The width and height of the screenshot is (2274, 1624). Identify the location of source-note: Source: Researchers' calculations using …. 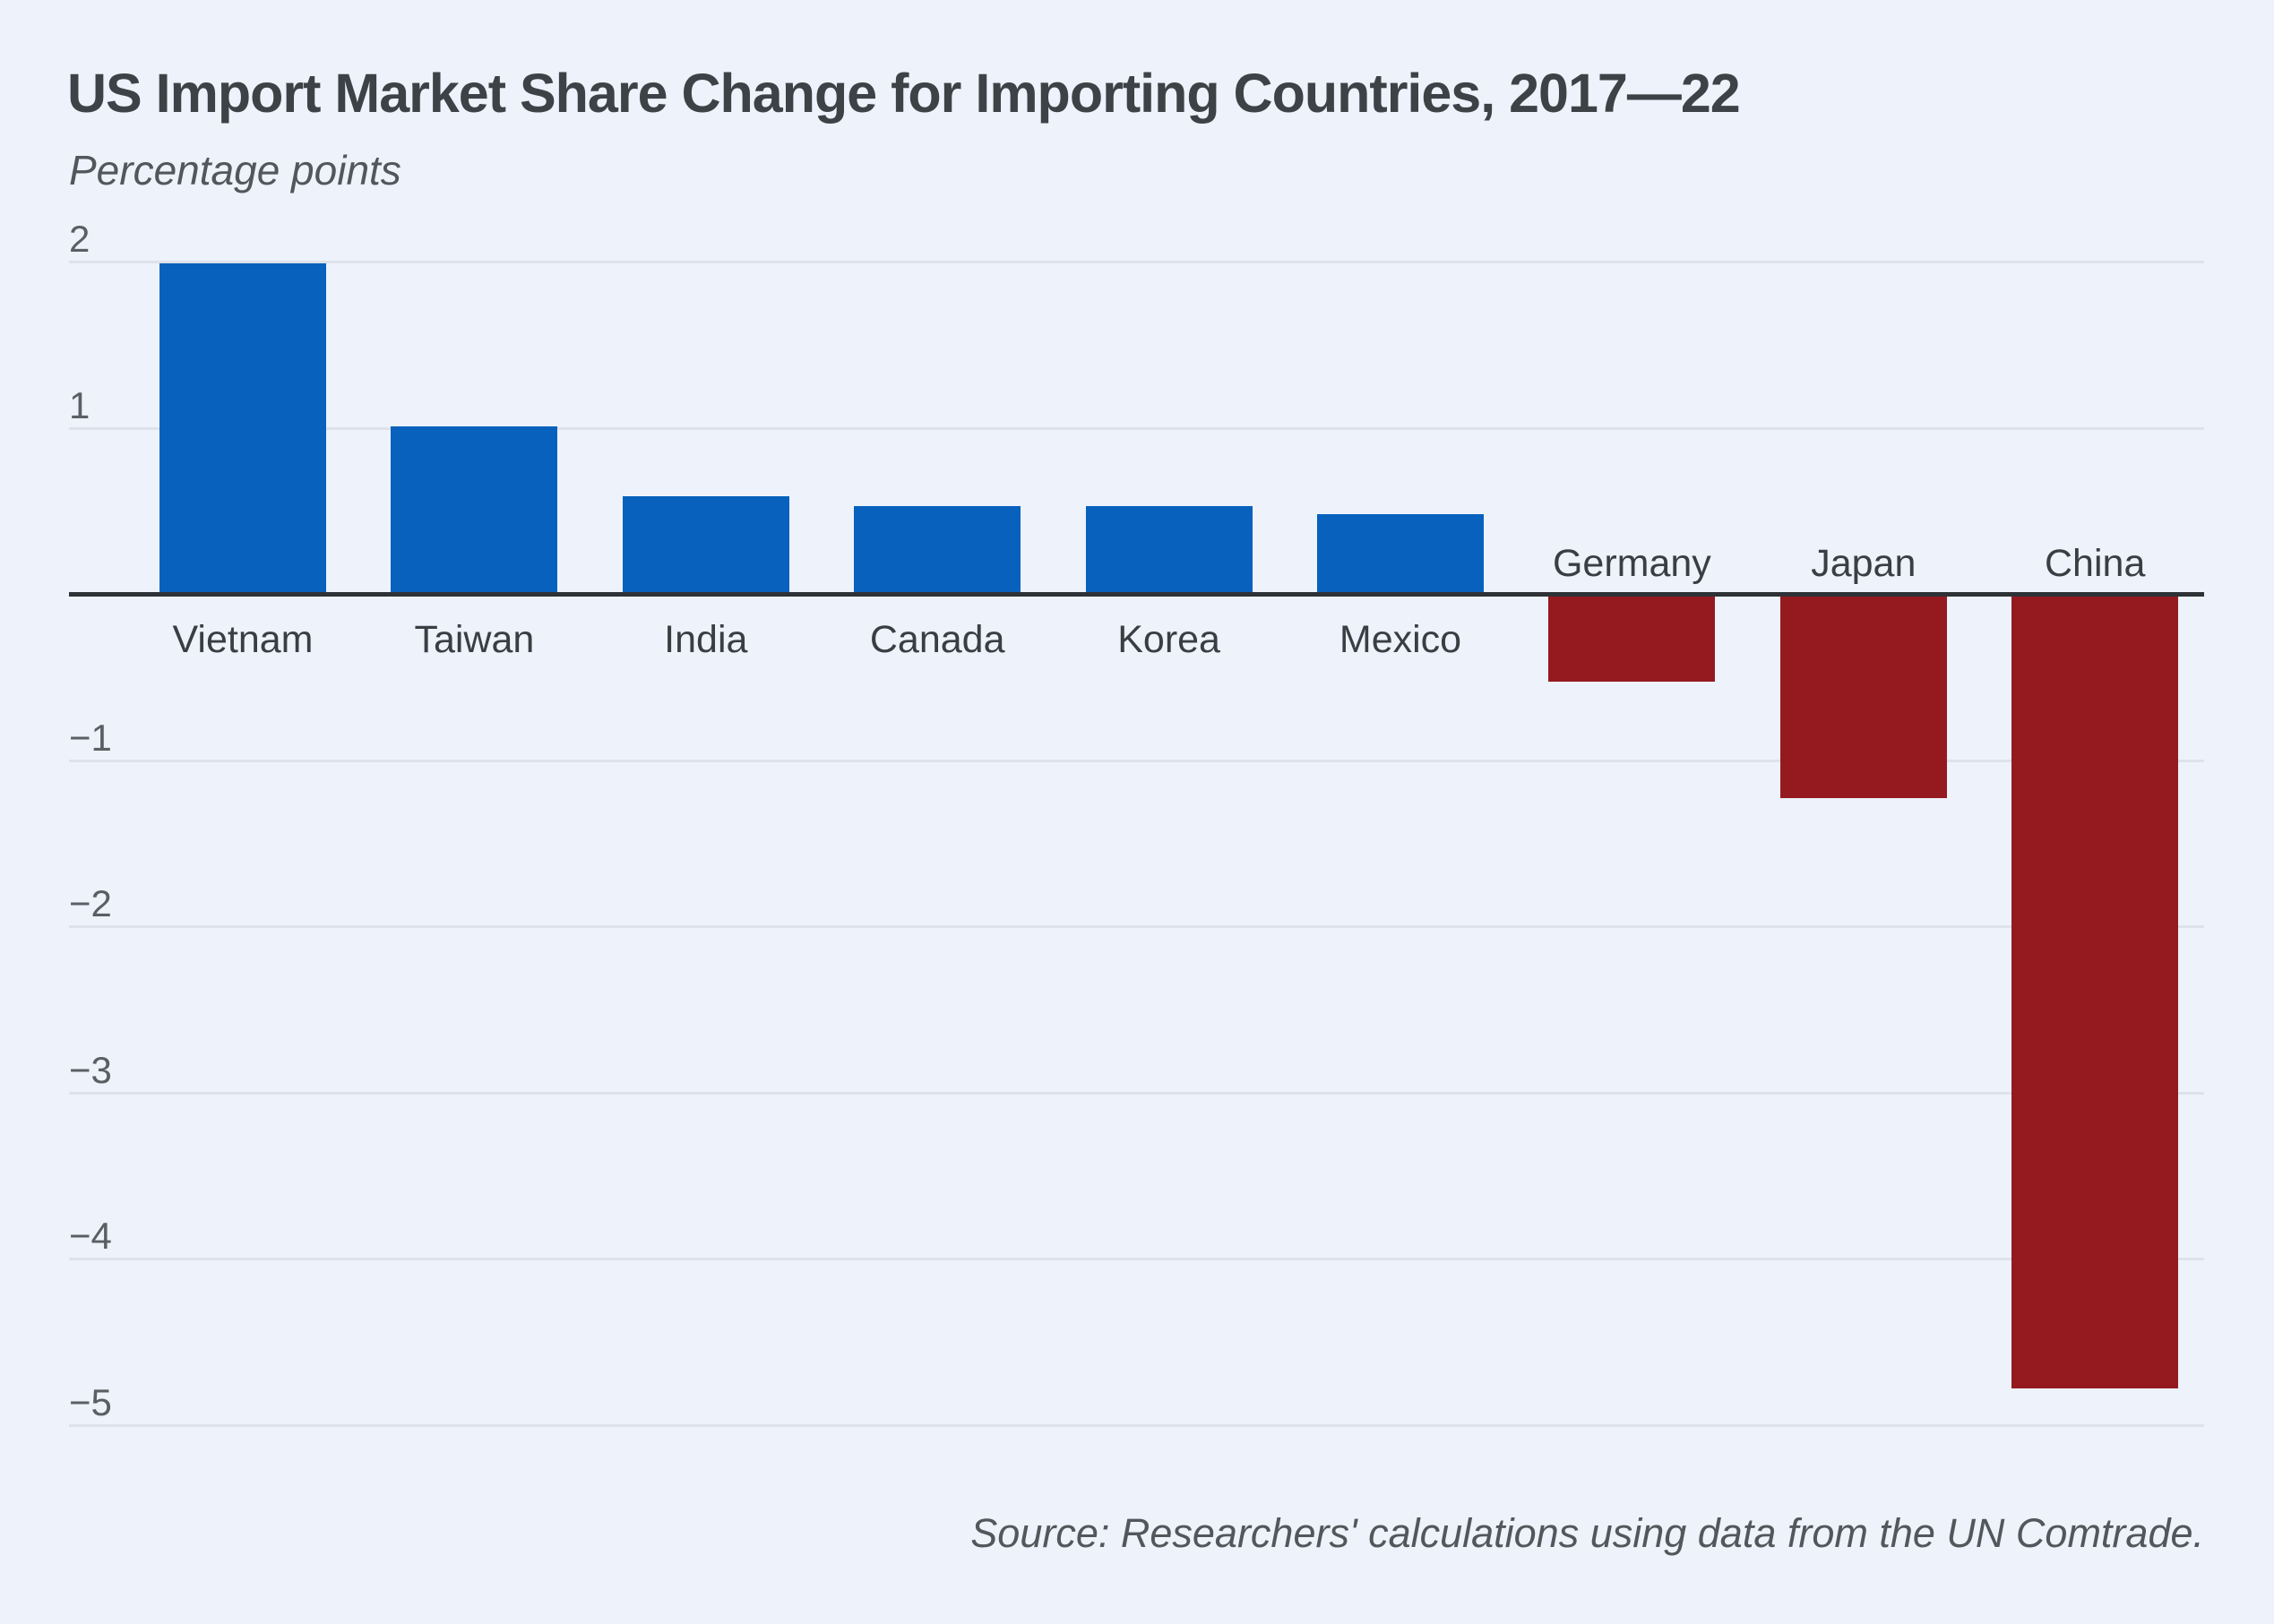
(1587, 1533).